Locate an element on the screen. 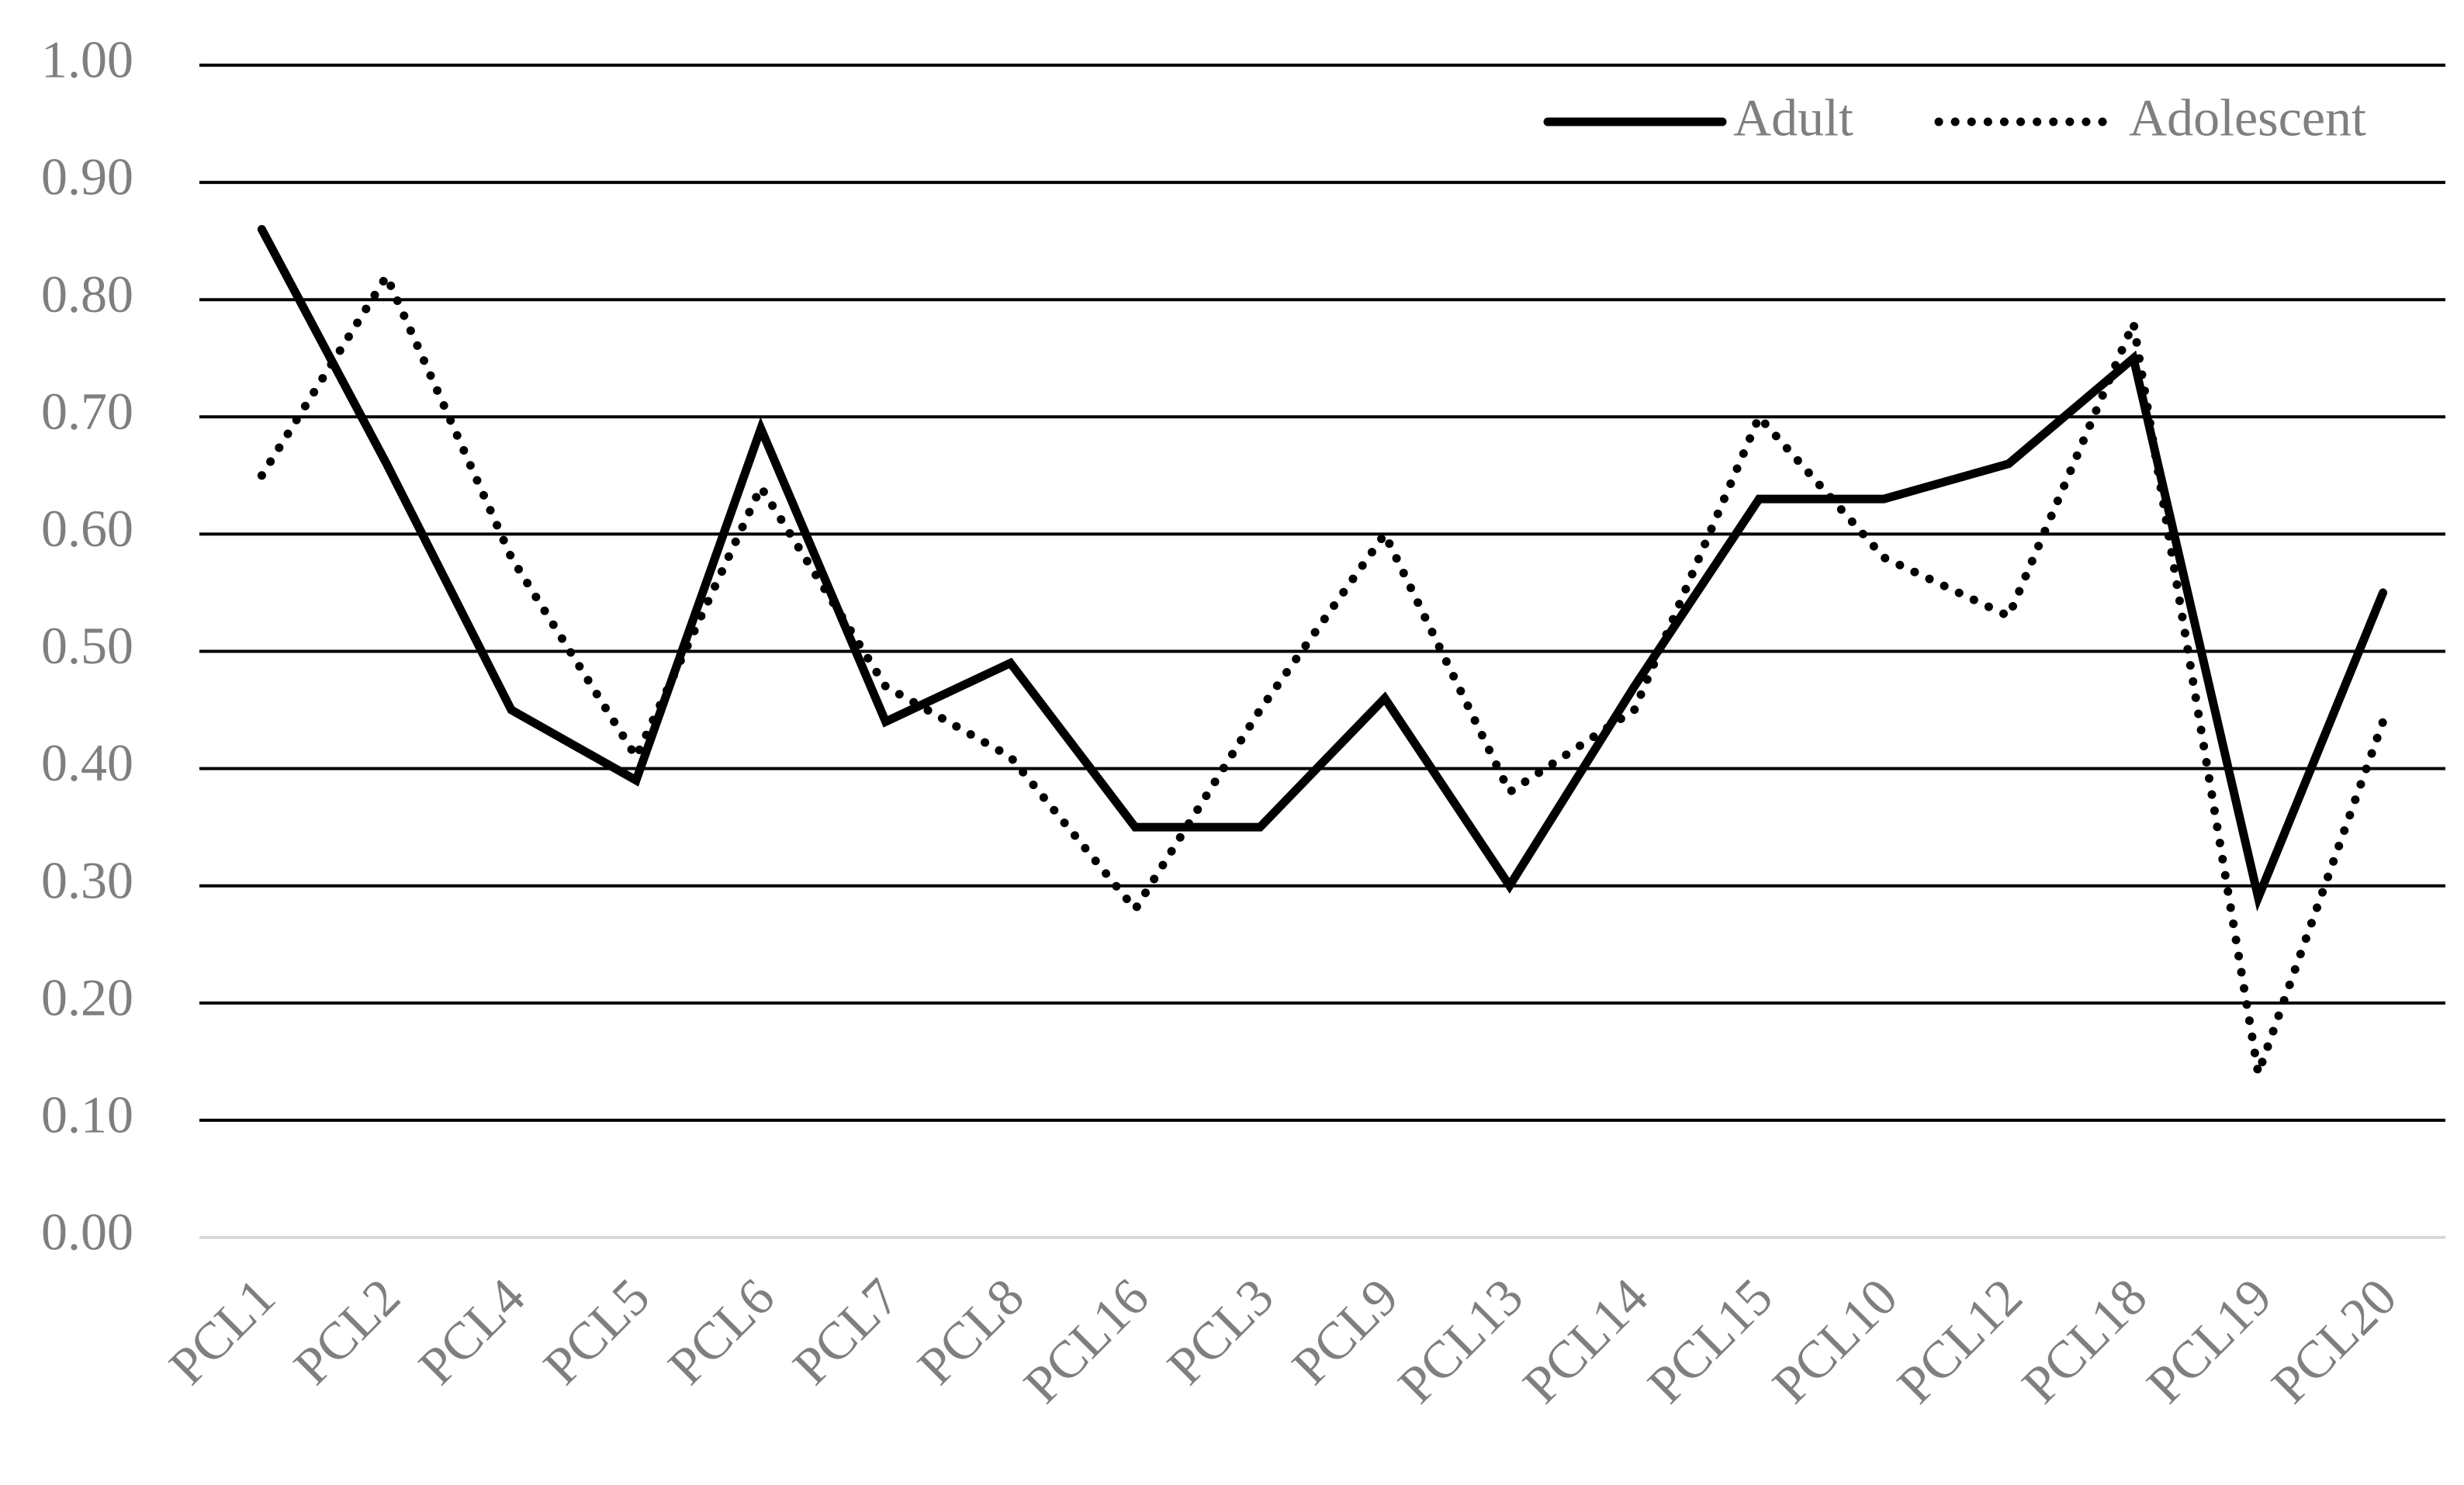 This screenshot has width=2464, height=1485. x-tick-label: PCL19 is located at coordinates (2208, 1340).